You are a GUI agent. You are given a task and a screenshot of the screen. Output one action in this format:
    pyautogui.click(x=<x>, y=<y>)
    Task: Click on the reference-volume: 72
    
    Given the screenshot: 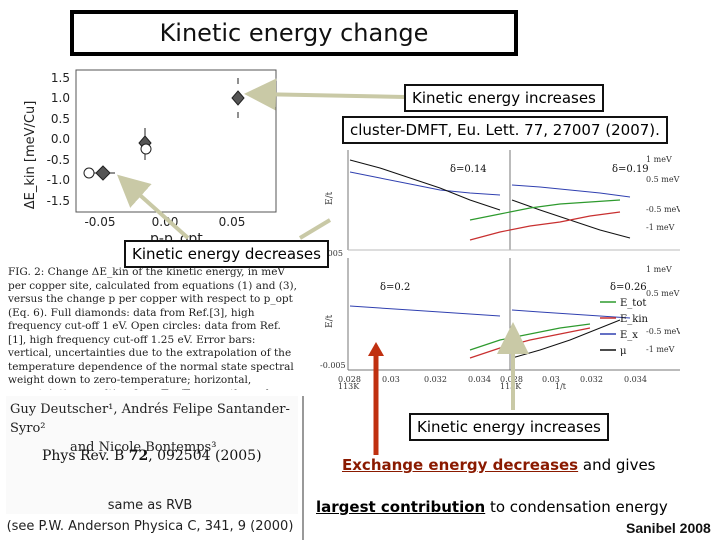 What is the action you would take?
    pyautogui.click(x=138, y=456)
    